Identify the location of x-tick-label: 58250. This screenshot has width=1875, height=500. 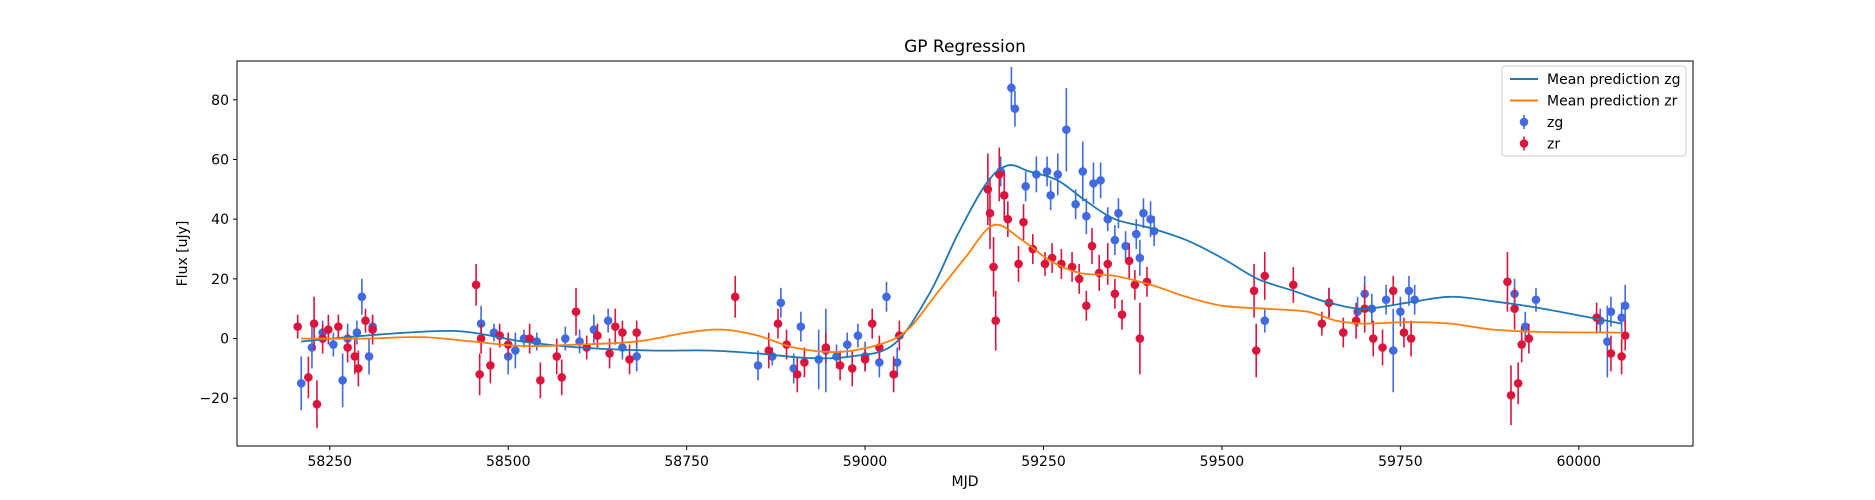
(330, 462).